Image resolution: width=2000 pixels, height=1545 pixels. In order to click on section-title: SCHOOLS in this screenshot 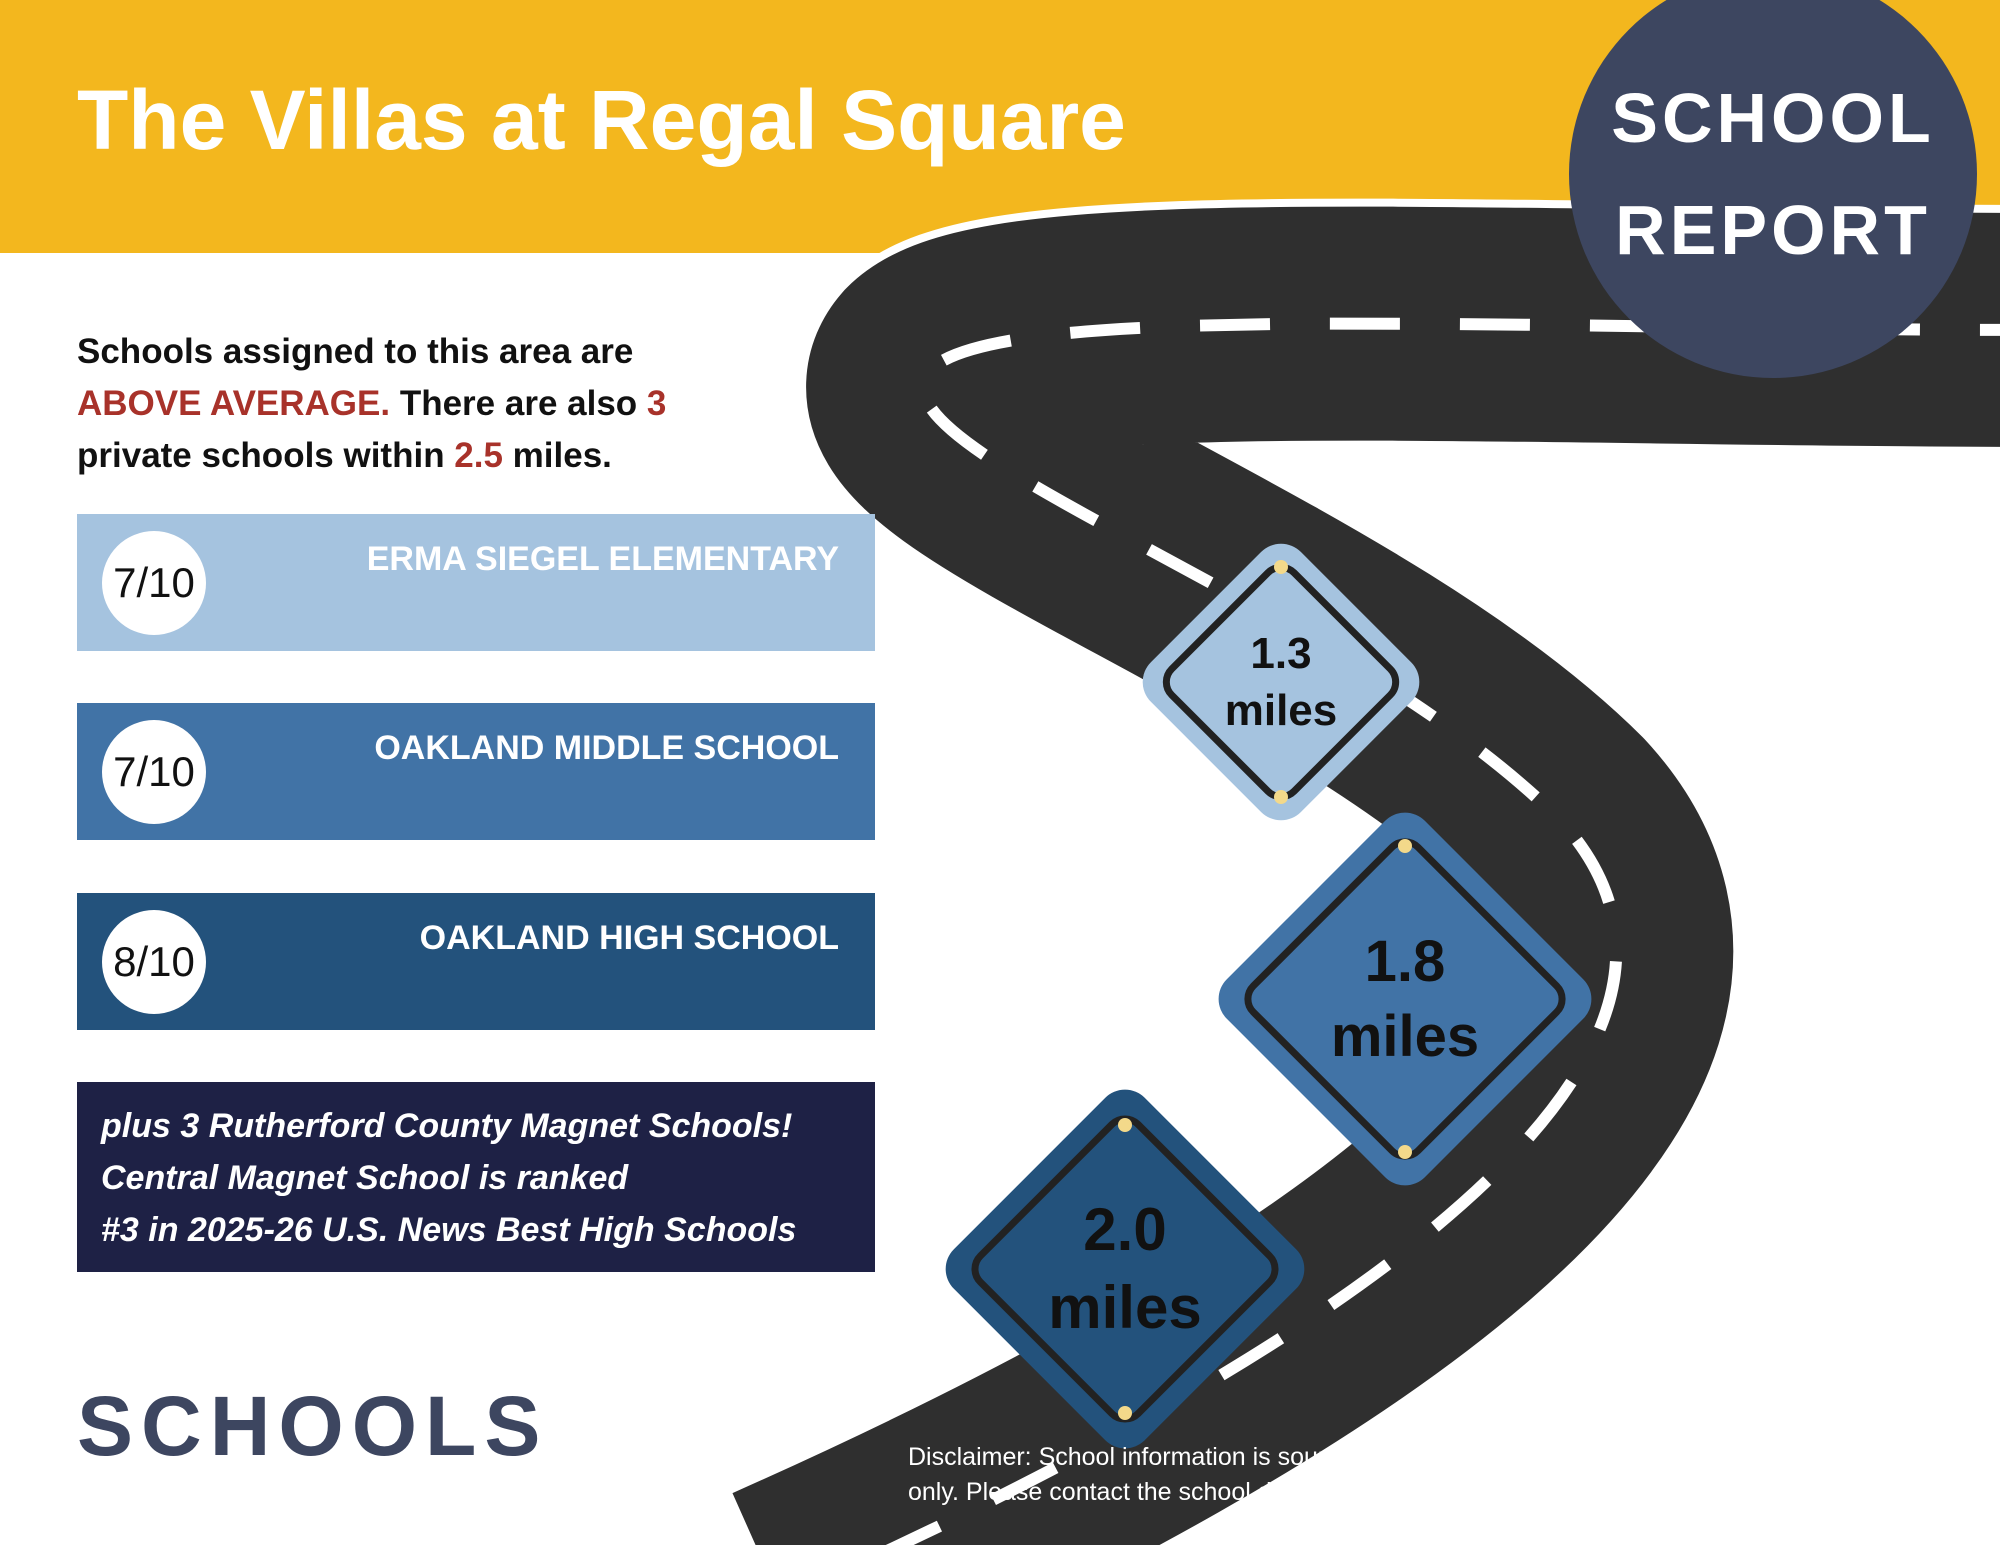, I will do `click(313, 1426)`.